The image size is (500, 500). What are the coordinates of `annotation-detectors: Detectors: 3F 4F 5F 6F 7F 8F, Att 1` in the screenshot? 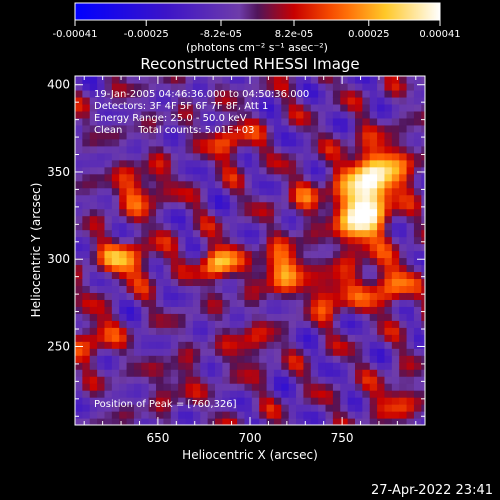 It's located at (181, 106).